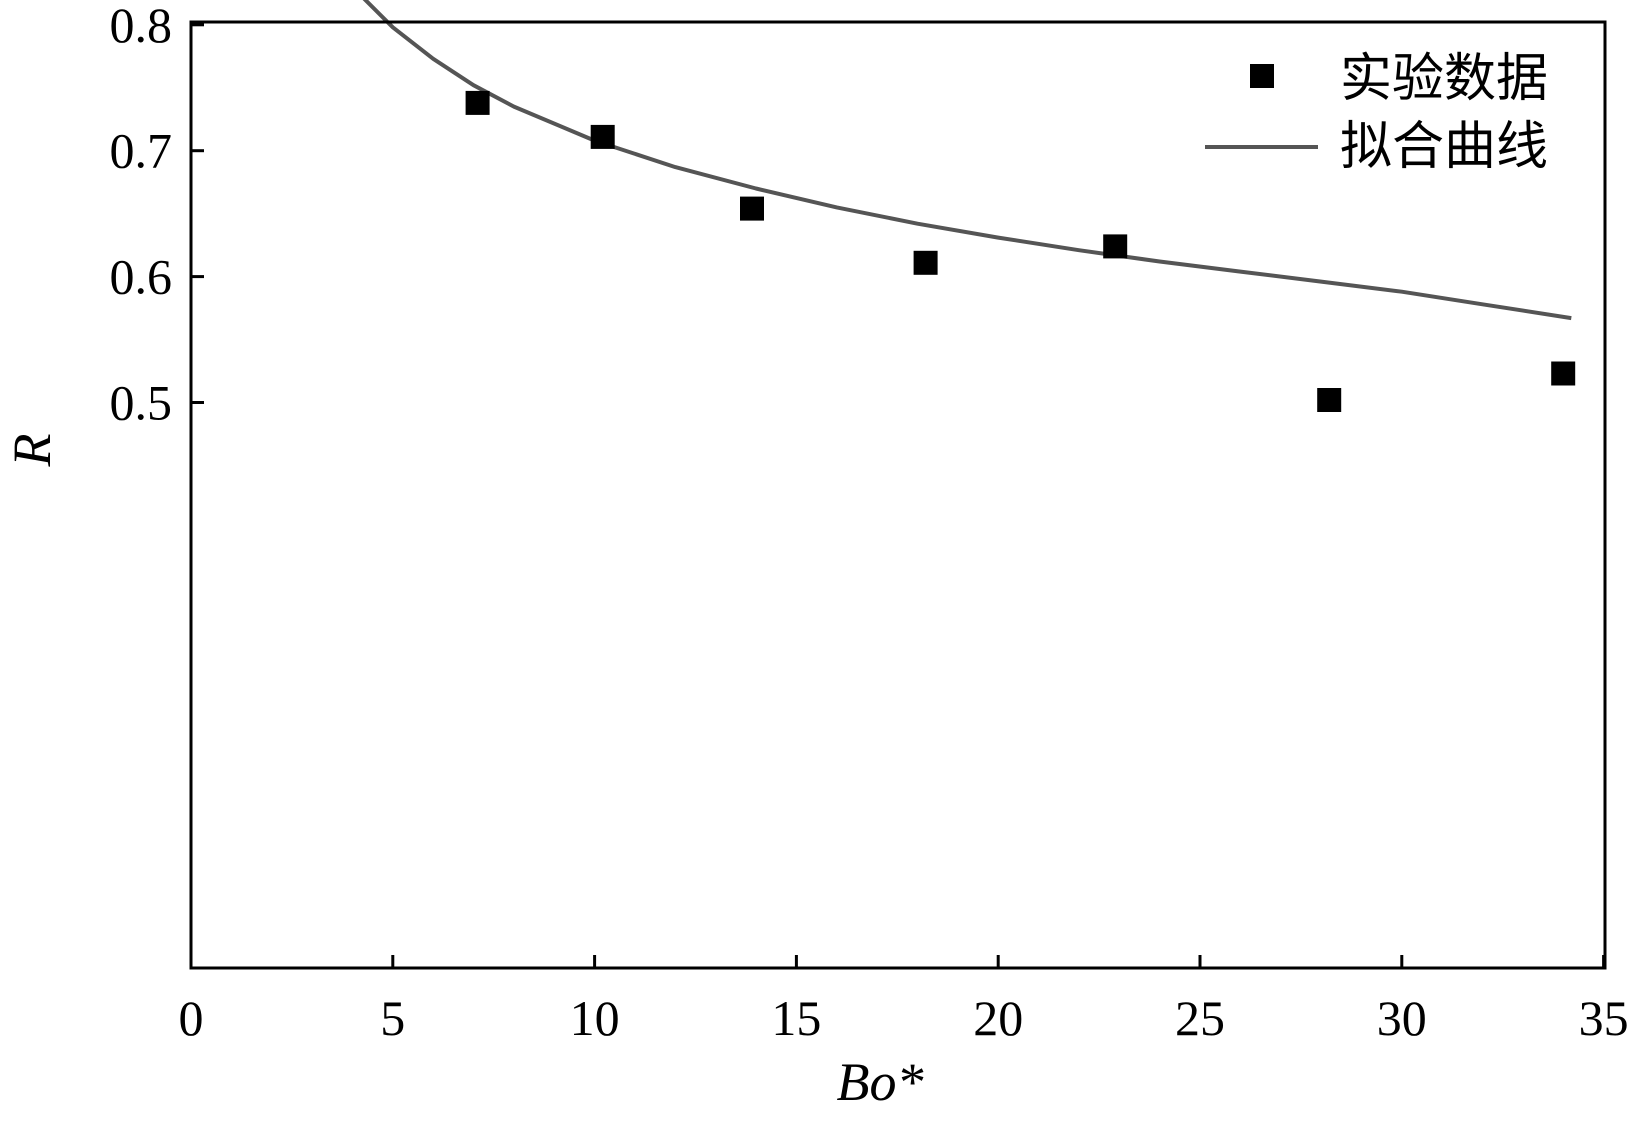 The height and width of the screenshot is (1127, 1651). Describe the element at coordinates (141, 277) in the screenshot. I see `y-tick-label: 0.6` at that location.